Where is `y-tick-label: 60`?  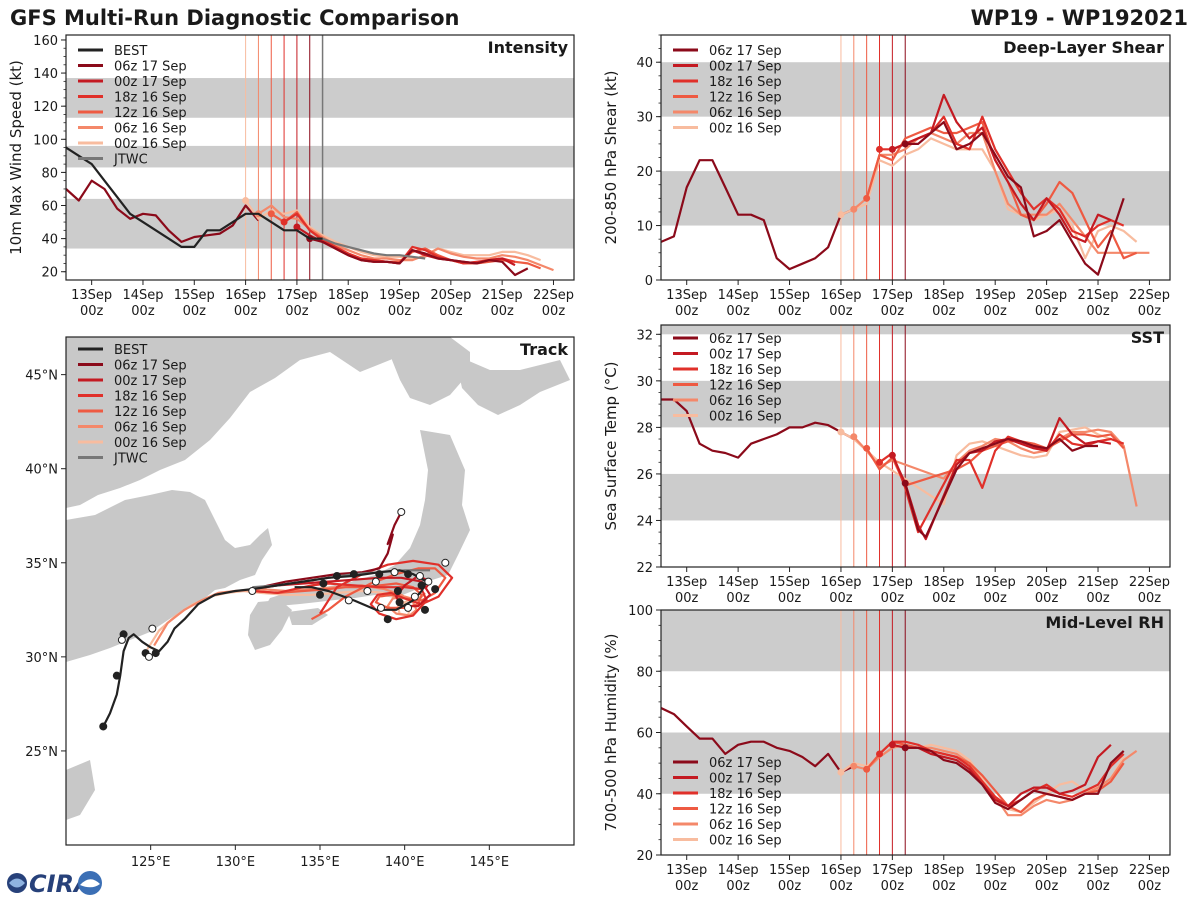 y-tick-label: 60 is located at coordinates (644, 734).